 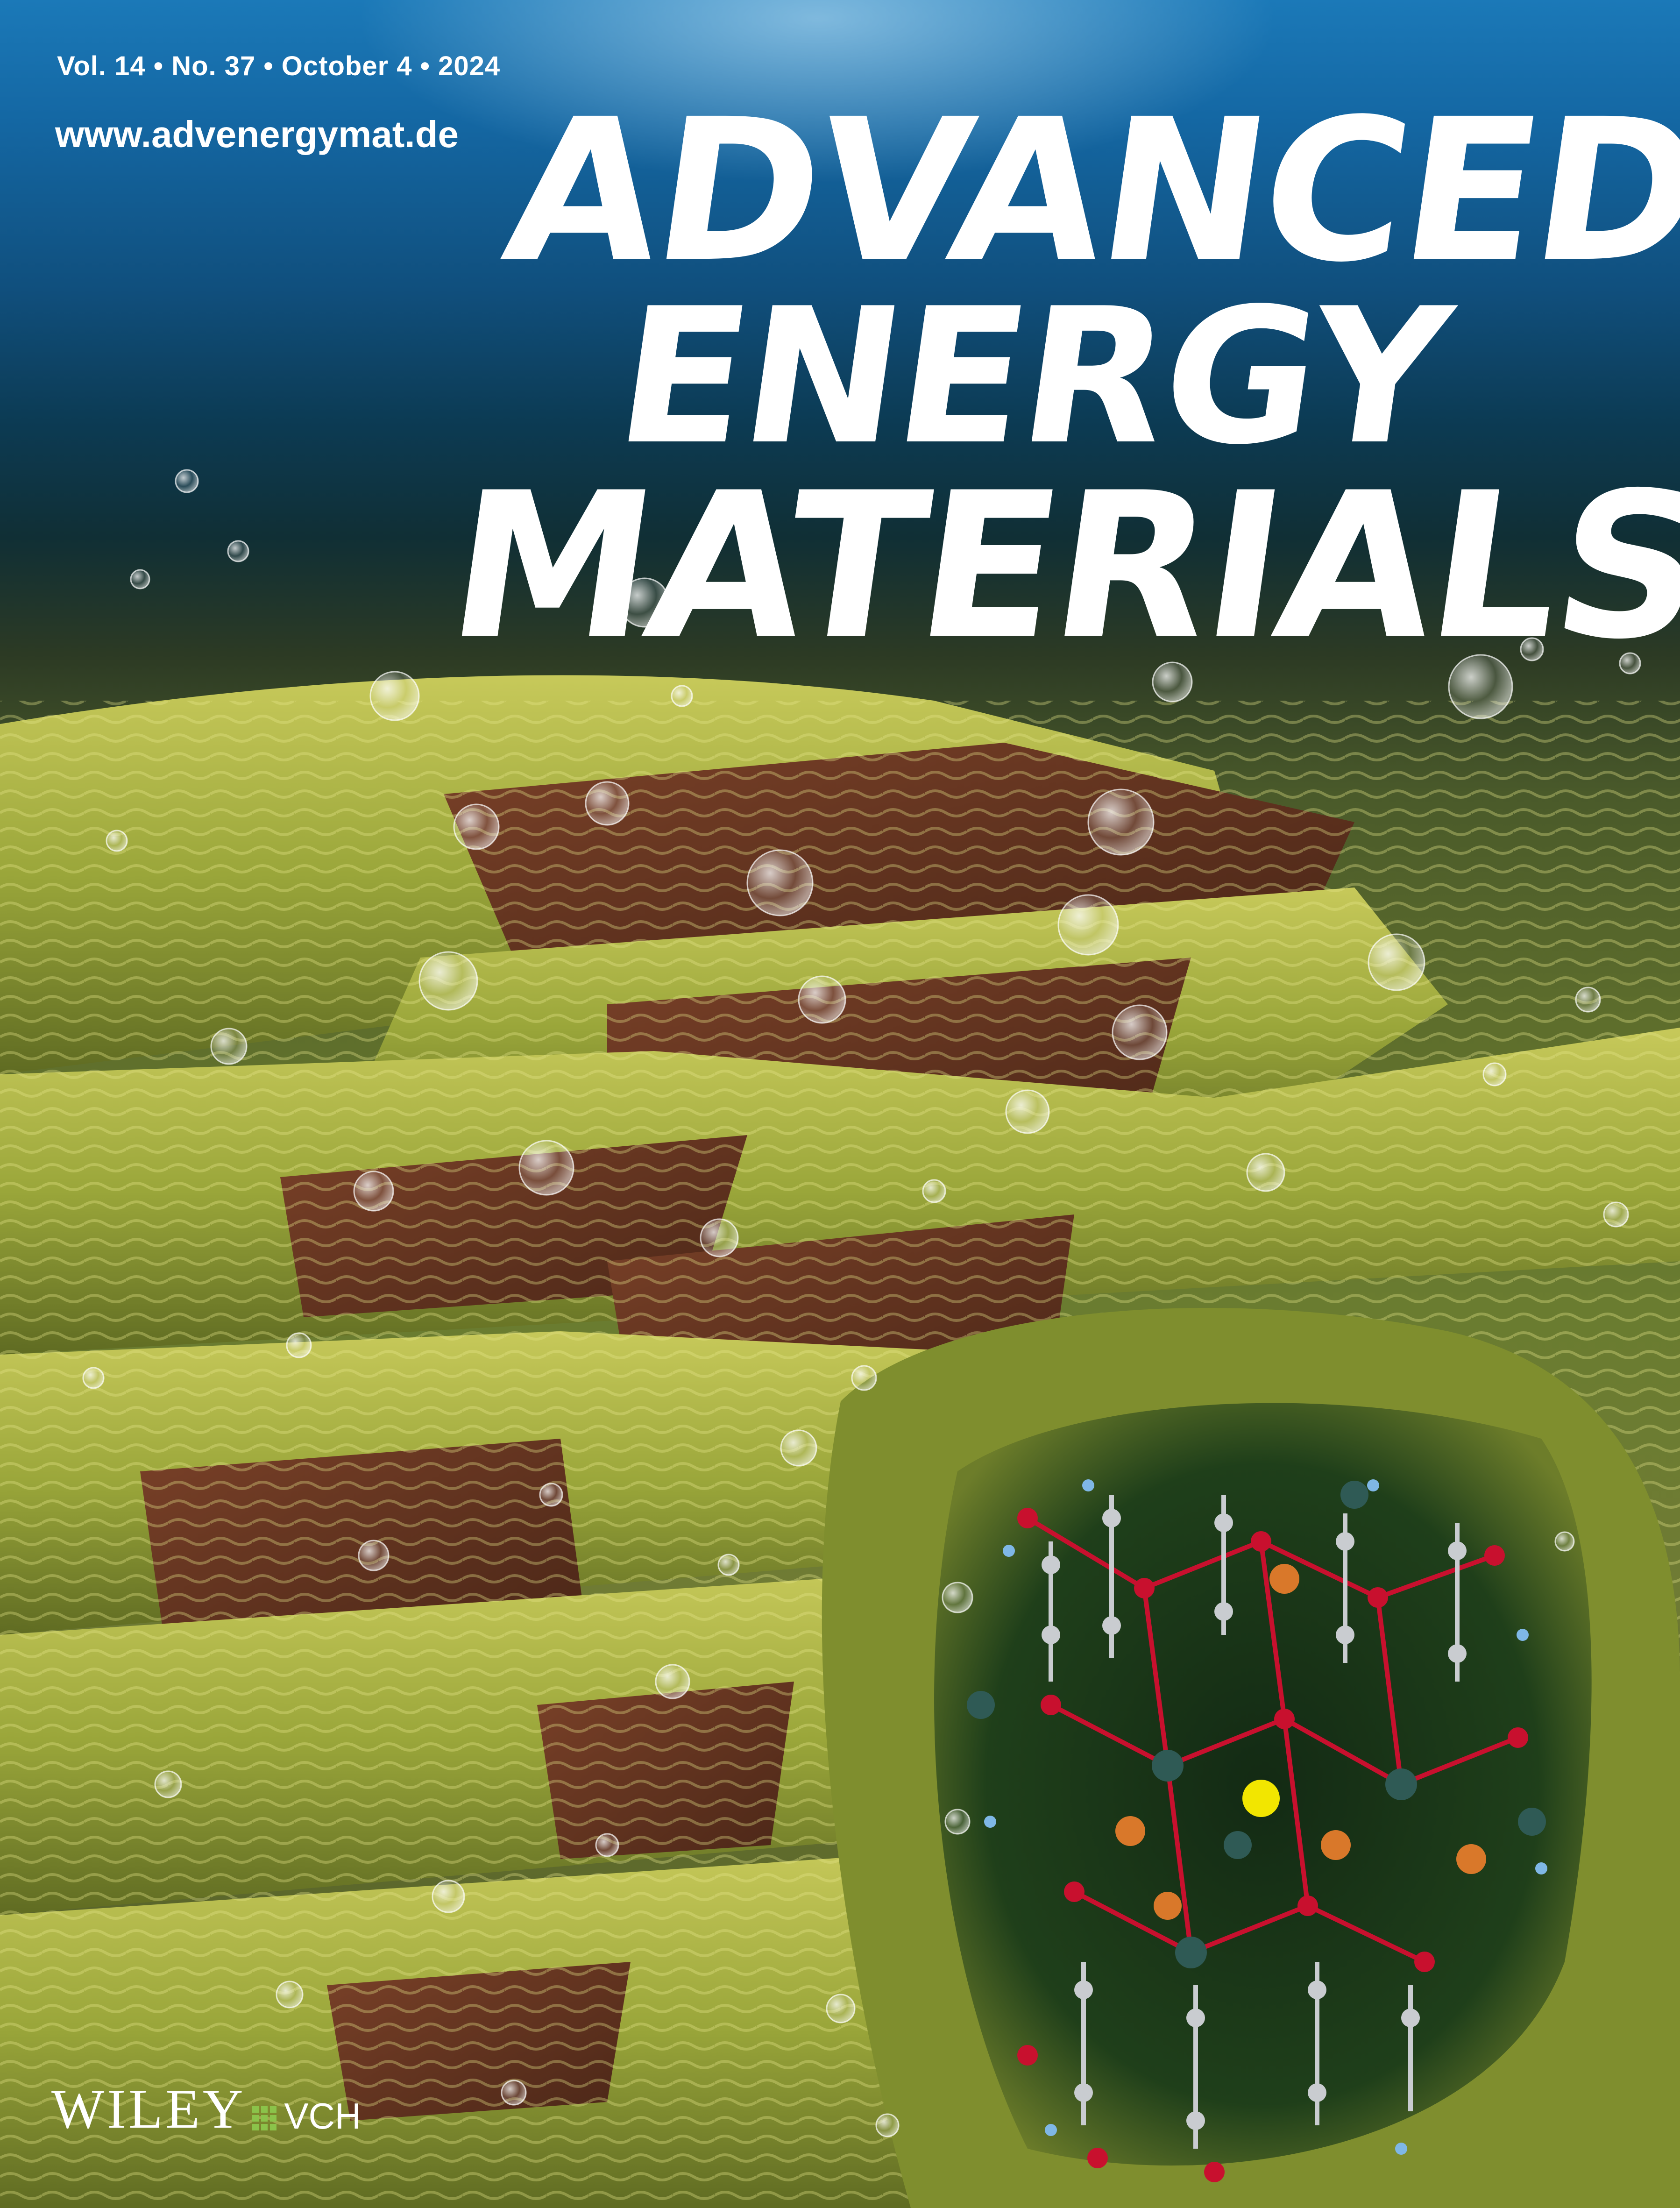 What do you see at coordinates (279, 66) in the screenshot?
I see `issue-info: Vol. 14 • No. 37 • October 4 • 2024` at bounding box center [279, 66].